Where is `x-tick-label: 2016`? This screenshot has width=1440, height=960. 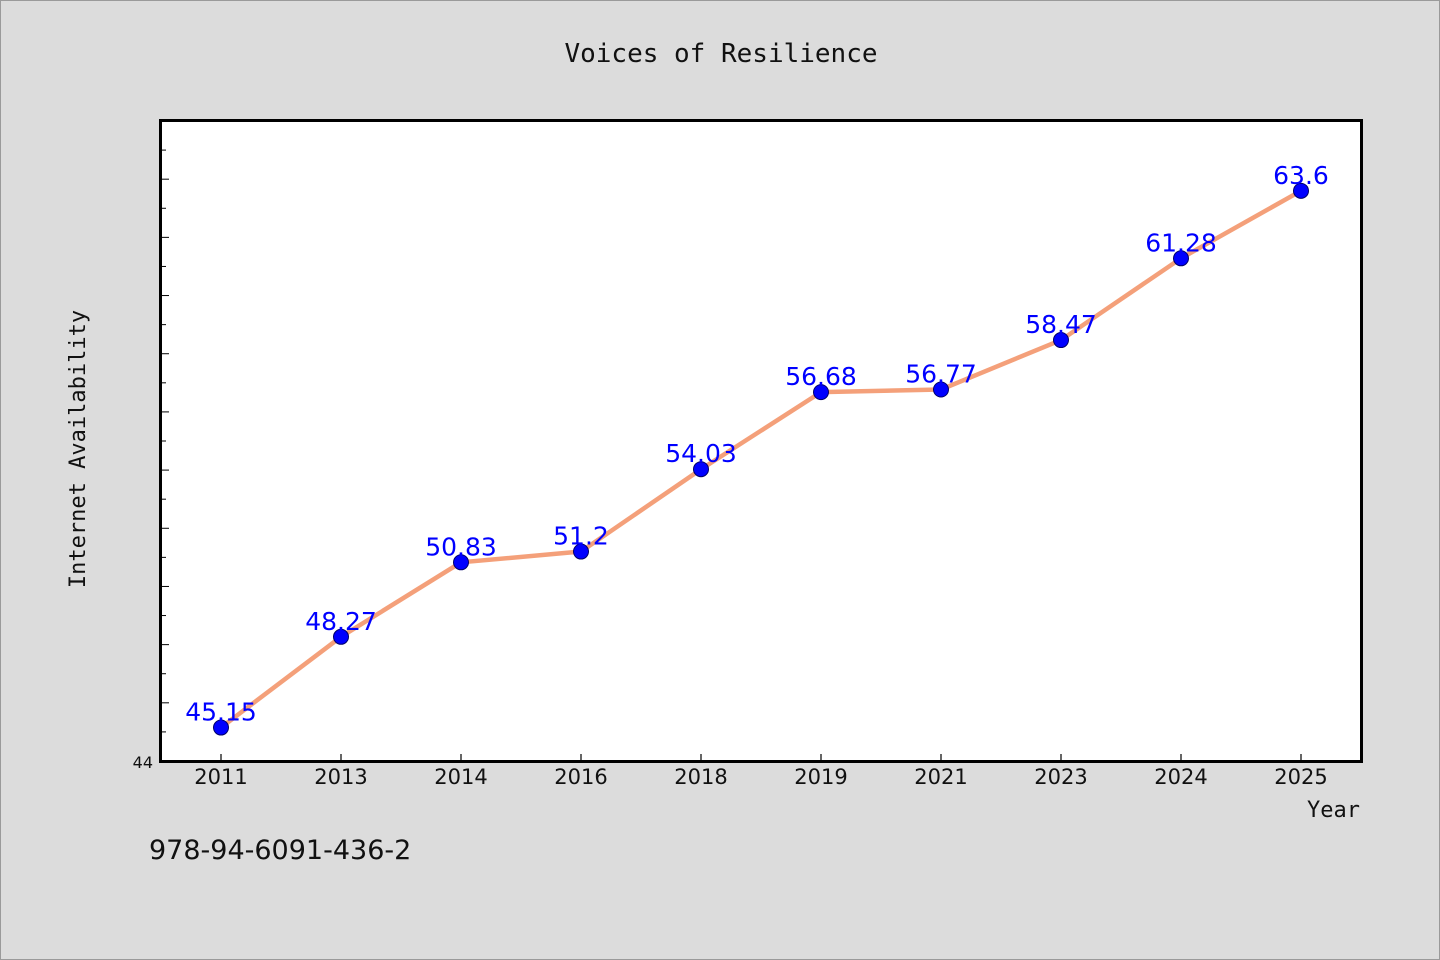 x-tick-label: 2016 is located at coordinates (580, 777).